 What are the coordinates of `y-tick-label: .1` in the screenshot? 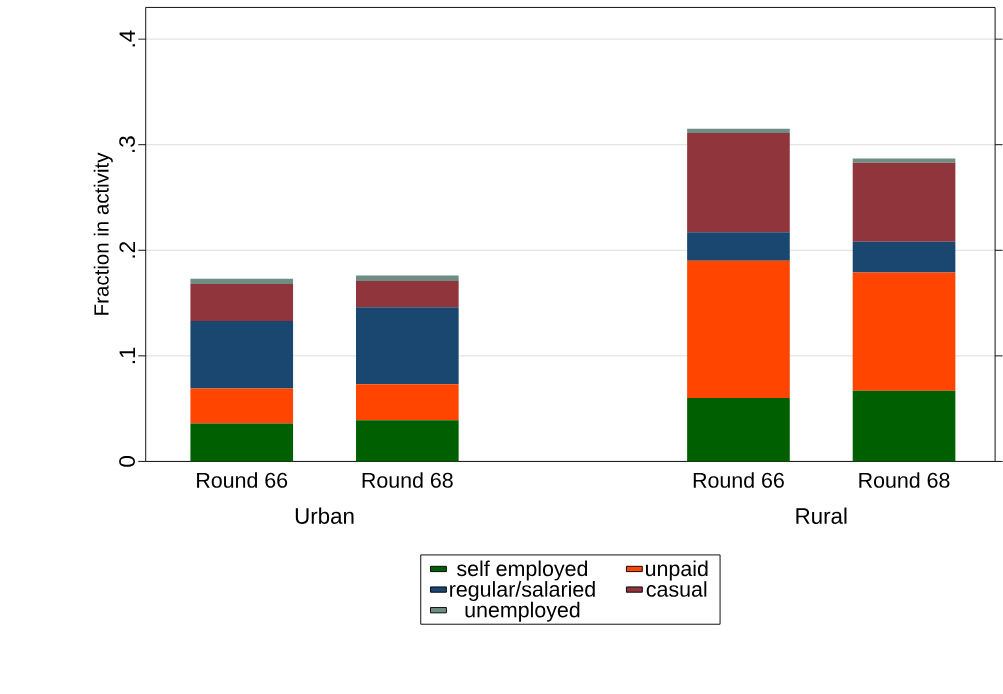 It's located at (127, 355).